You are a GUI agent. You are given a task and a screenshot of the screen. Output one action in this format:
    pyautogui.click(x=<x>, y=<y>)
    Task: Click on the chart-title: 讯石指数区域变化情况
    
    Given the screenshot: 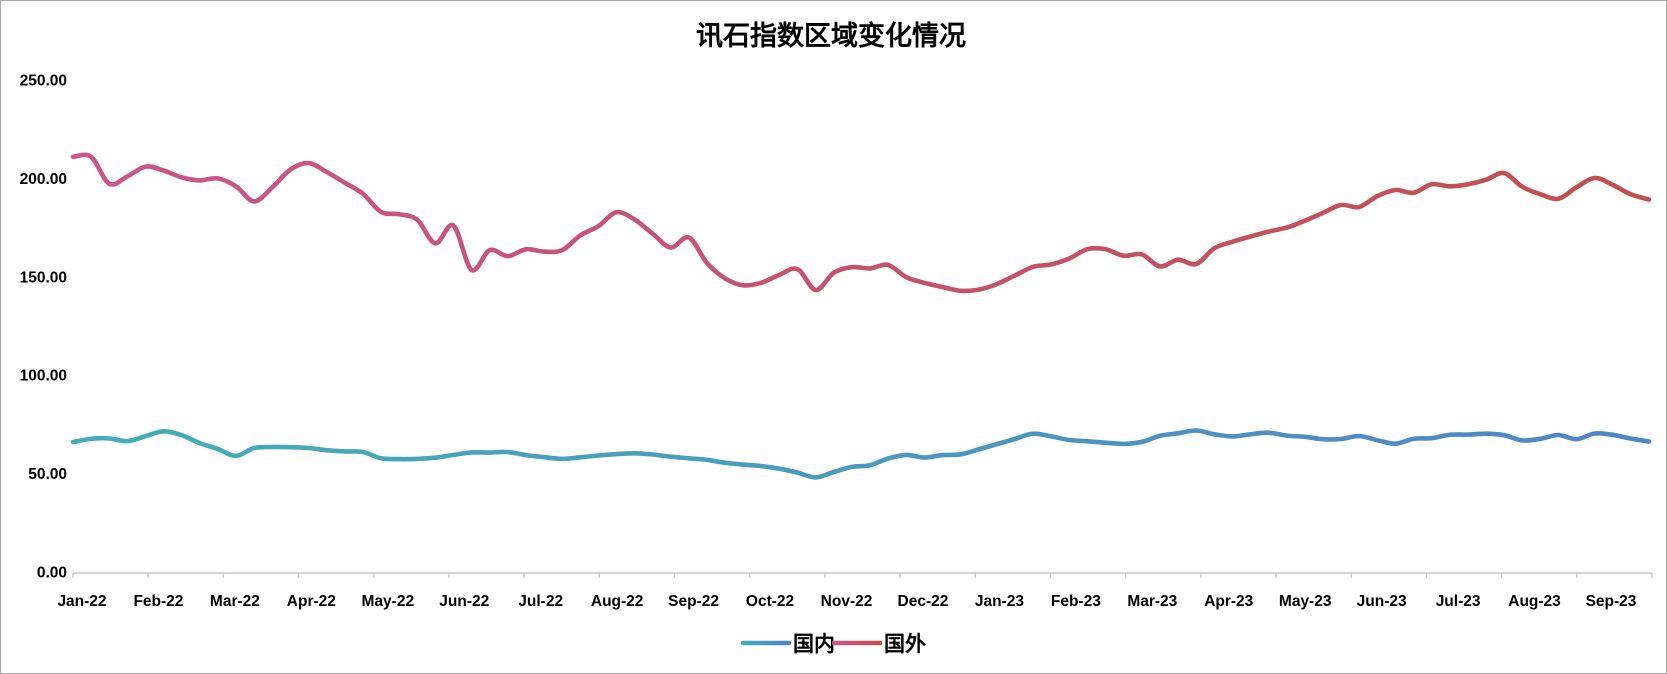 What is the action you would take?
    pyautogui.click(x=831, y=36)
    